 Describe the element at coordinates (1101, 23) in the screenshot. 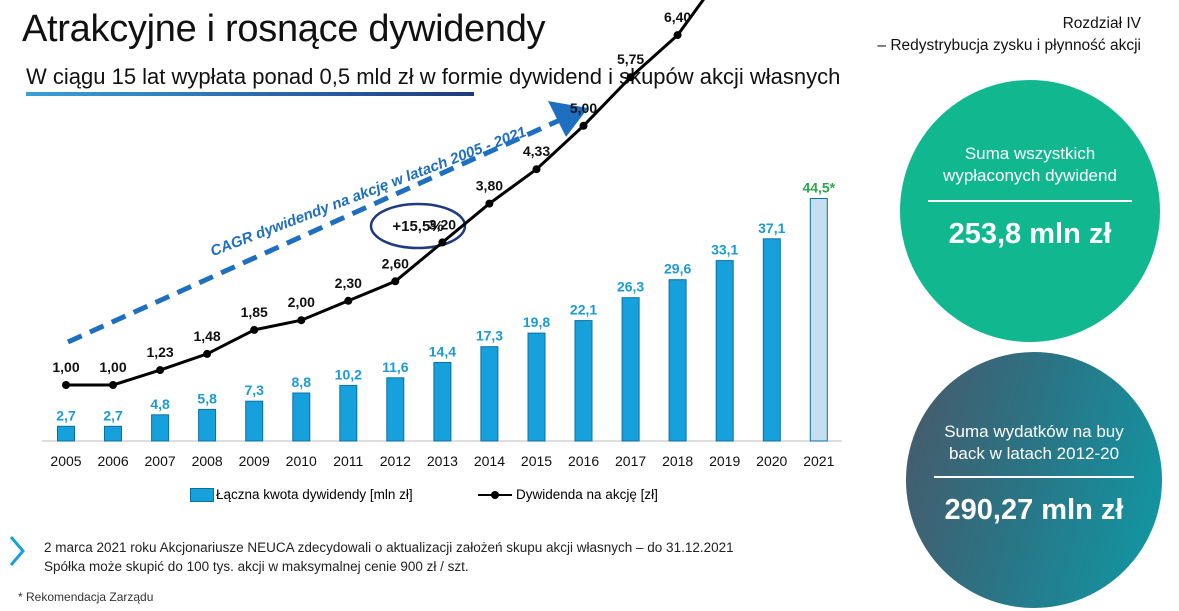

I see `chapter-number: Rozdział IV` at that location.